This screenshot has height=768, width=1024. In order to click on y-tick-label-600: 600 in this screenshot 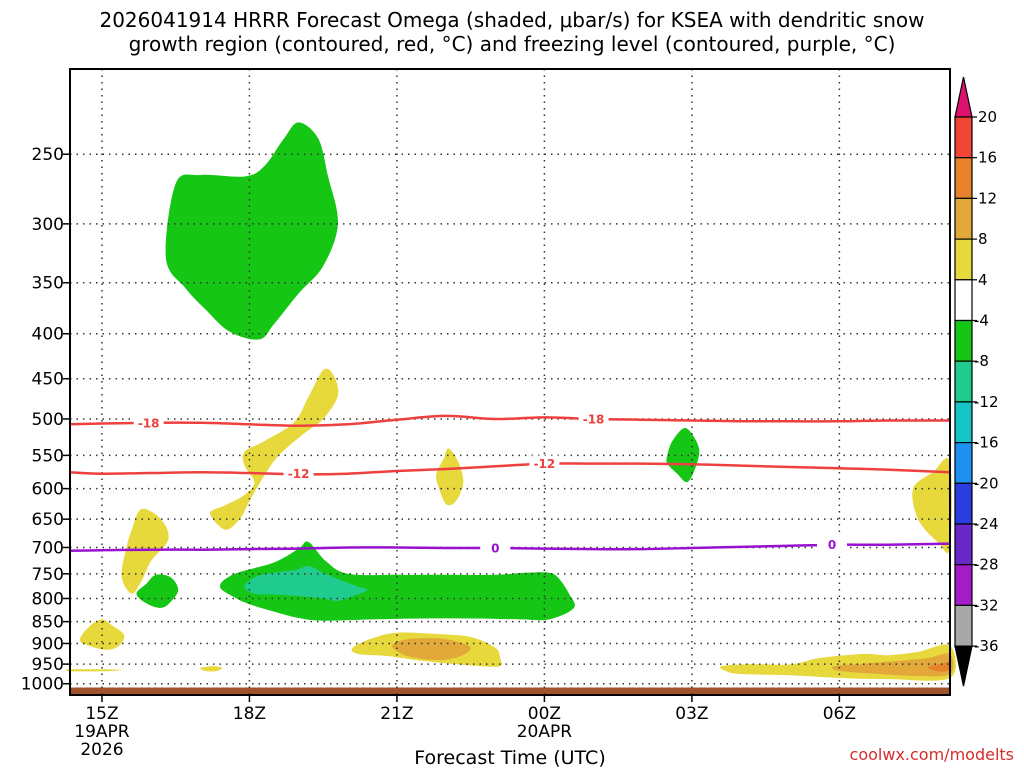, I will do `click(48, 490)`.